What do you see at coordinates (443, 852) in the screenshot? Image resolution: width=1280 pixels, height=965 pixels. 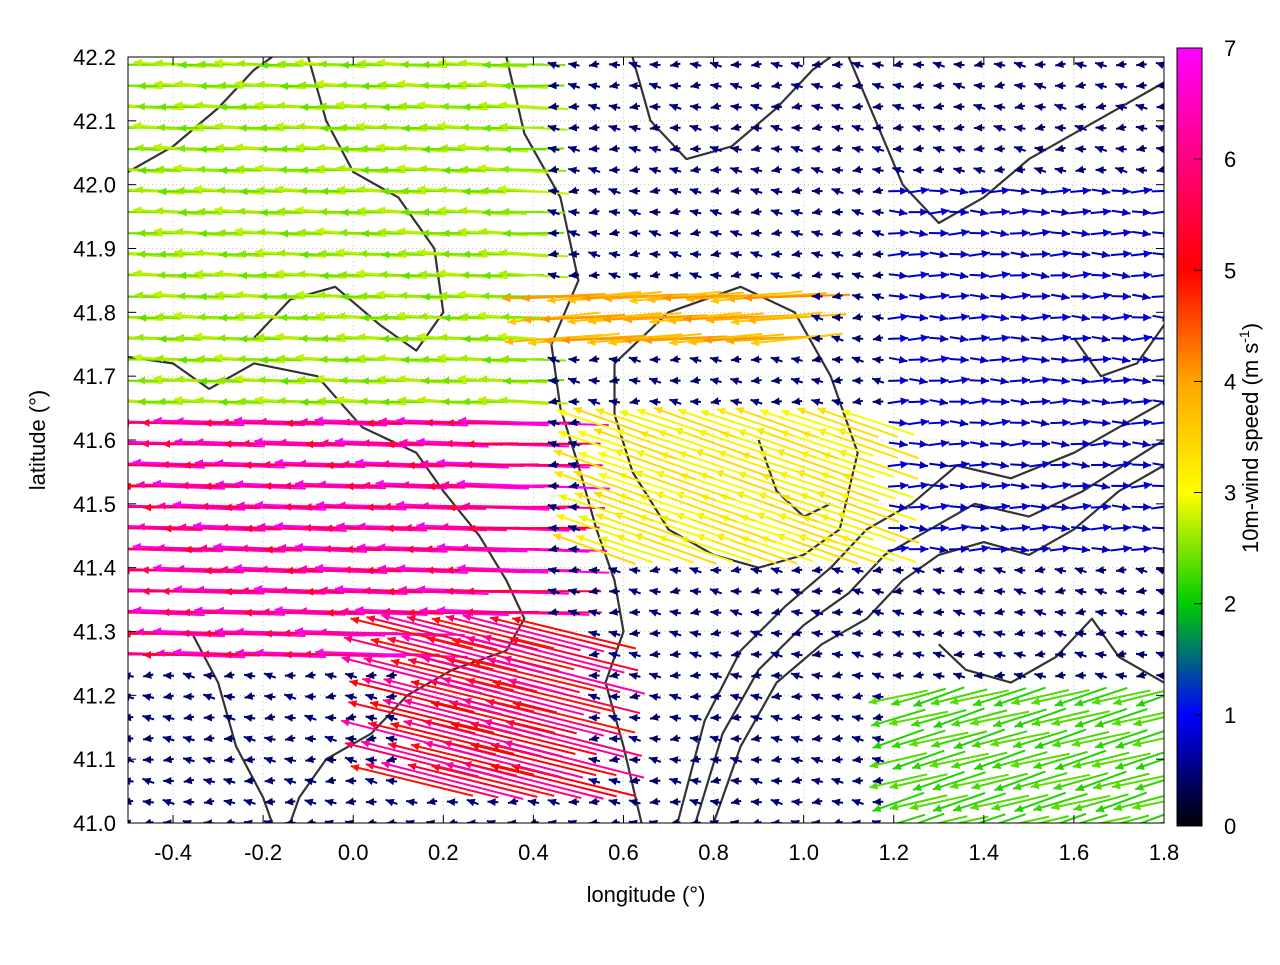 I see `x-tick-label: 0.2` at bounding box center [443, 852].